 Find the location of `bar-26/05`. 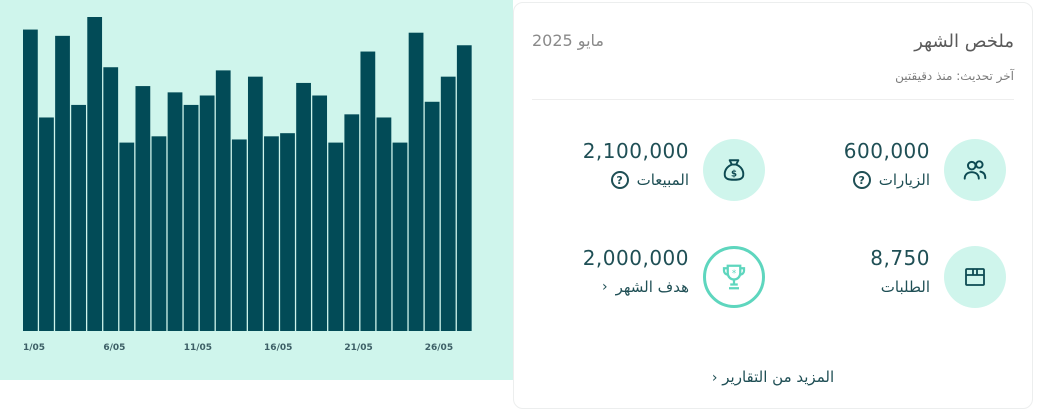

bar-26/05 is located at coordinates (432, 216).